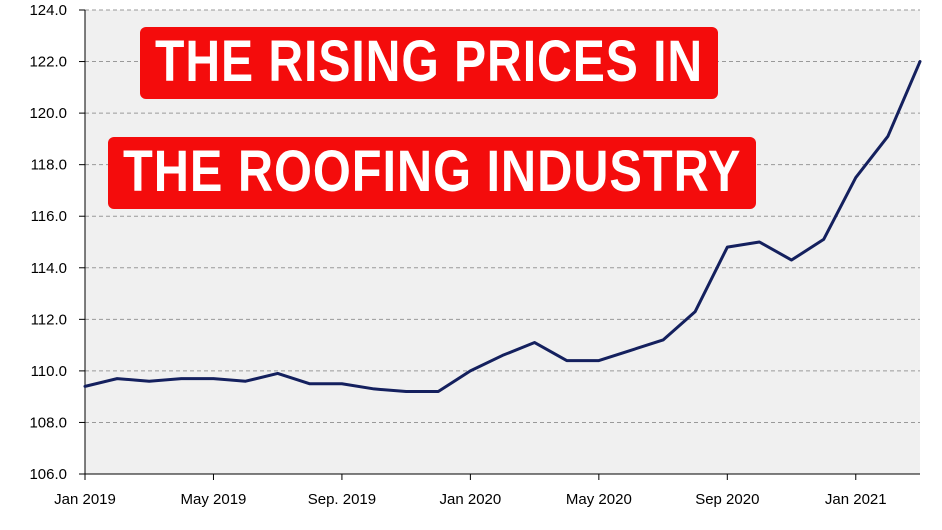 The image size is (942, 530). I want to click on y-tick-label: 124.0, so click(48, 10).